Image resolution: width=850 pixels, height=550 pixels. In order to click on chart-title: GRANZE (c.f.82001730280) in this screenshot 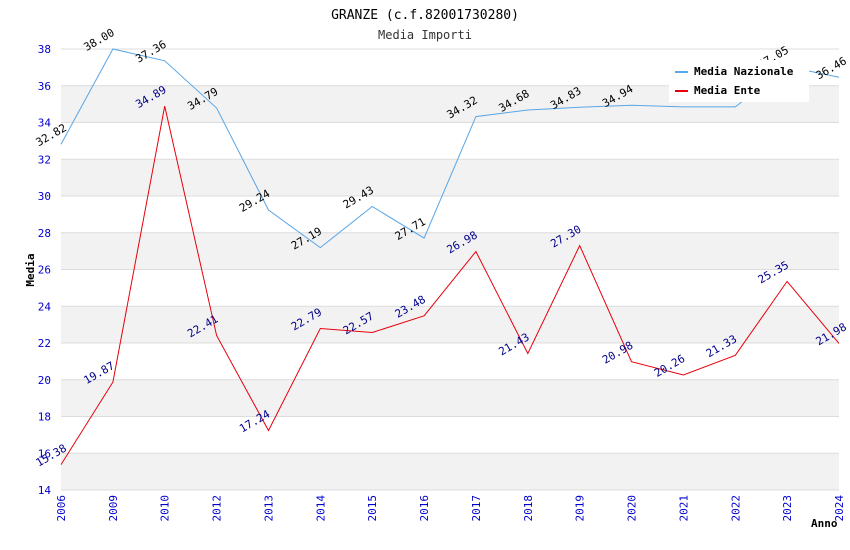, I will do `click(425, 15)`.